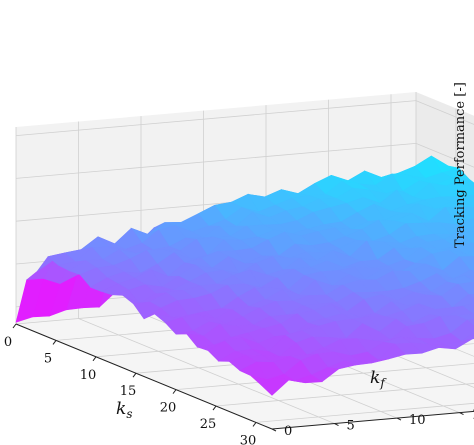  I want to click on x-tick-label: 0, so click(8, 342).